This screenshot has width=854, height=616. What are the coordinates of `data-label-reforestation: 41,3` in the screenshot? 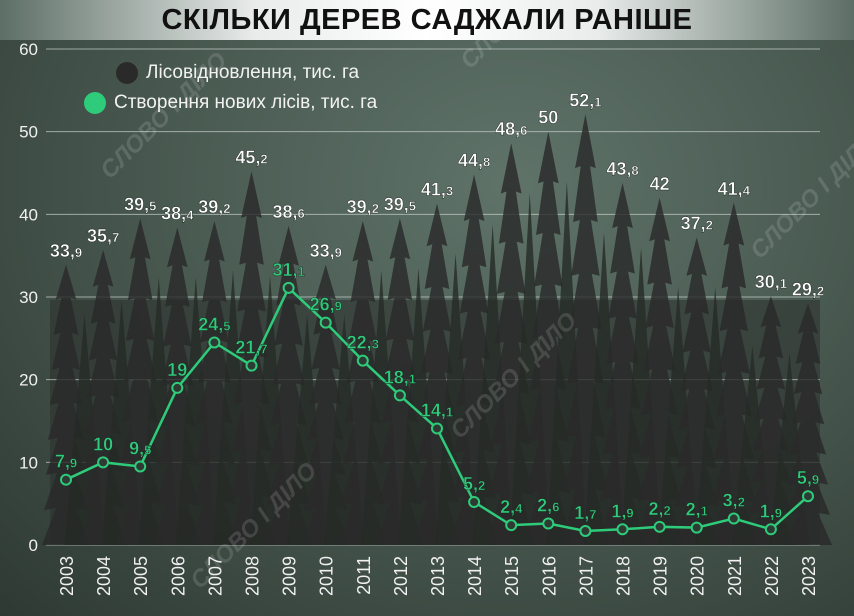 It's located at (437, 190).